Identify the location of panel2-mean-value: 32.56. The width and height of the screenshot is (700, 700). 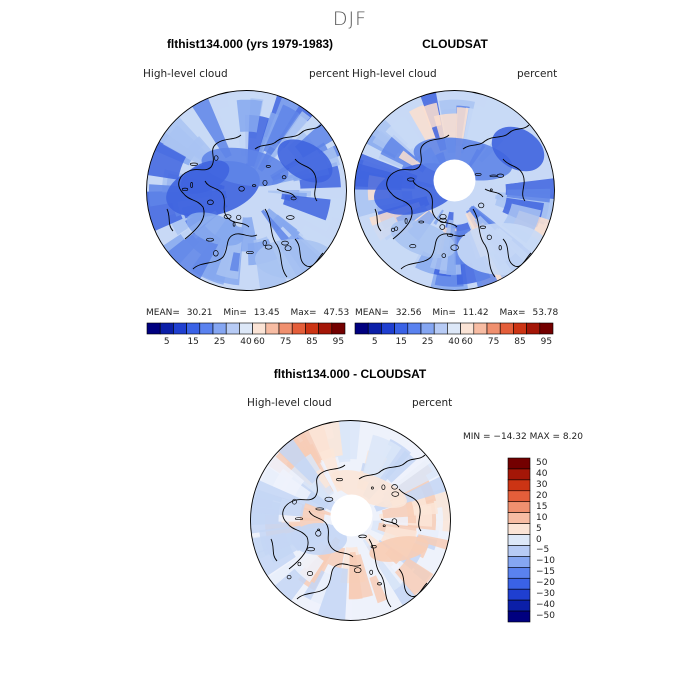
(408, 313).